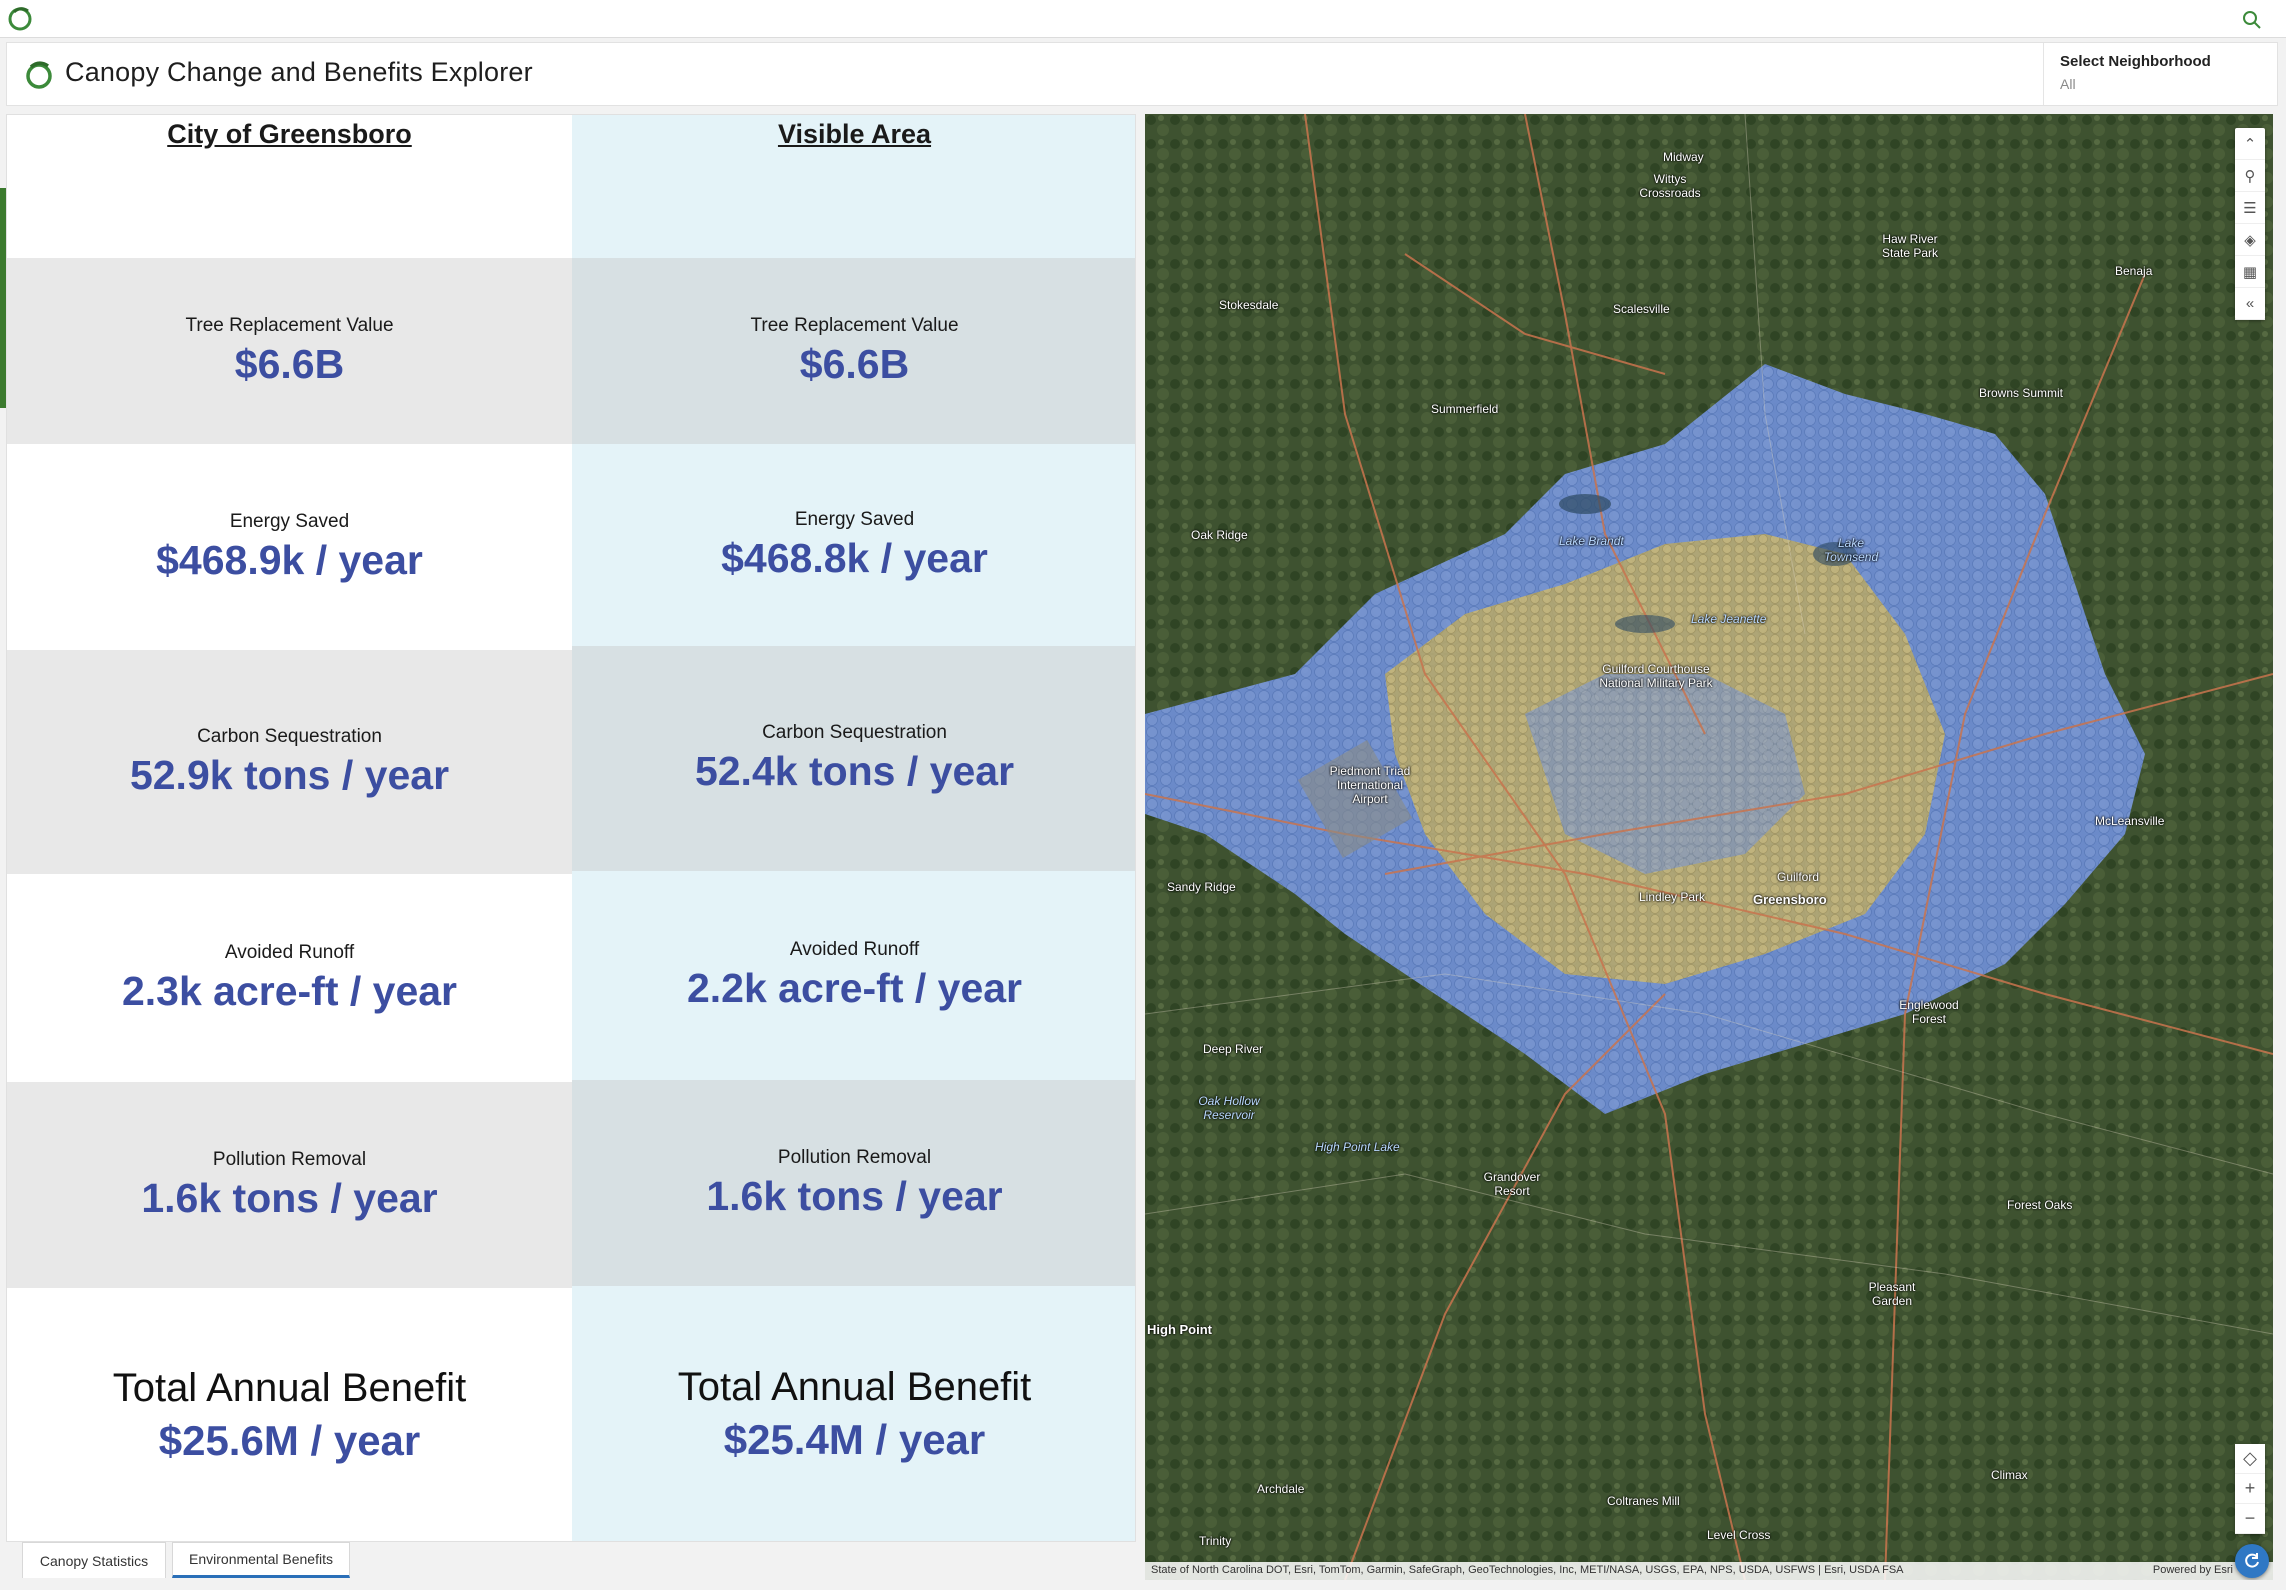  What do you see at coordinates (854, 519) in the screenshot?
I see `metric-label: Energy Saved` at bounding box center [854, 519].